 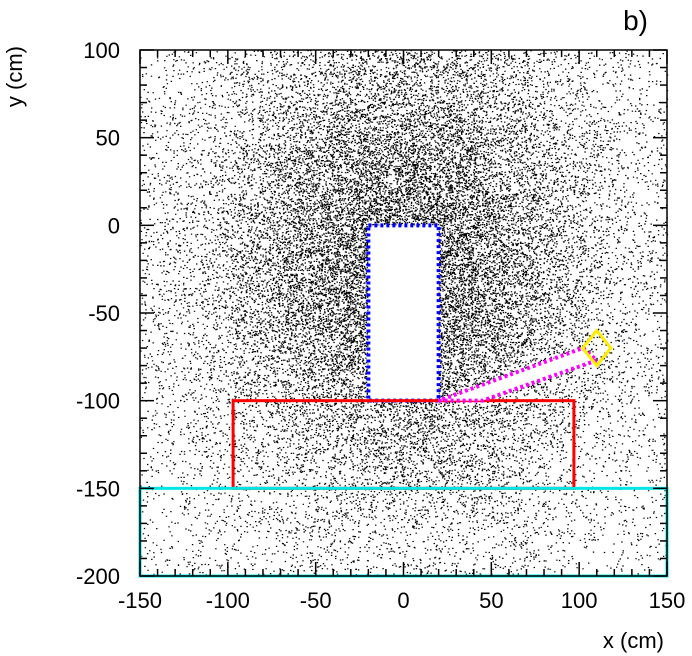 What do you see at coordinates (98, 401) in the screenshot?
I see `y-tick-label: -100` at bounding box center [98, 401].